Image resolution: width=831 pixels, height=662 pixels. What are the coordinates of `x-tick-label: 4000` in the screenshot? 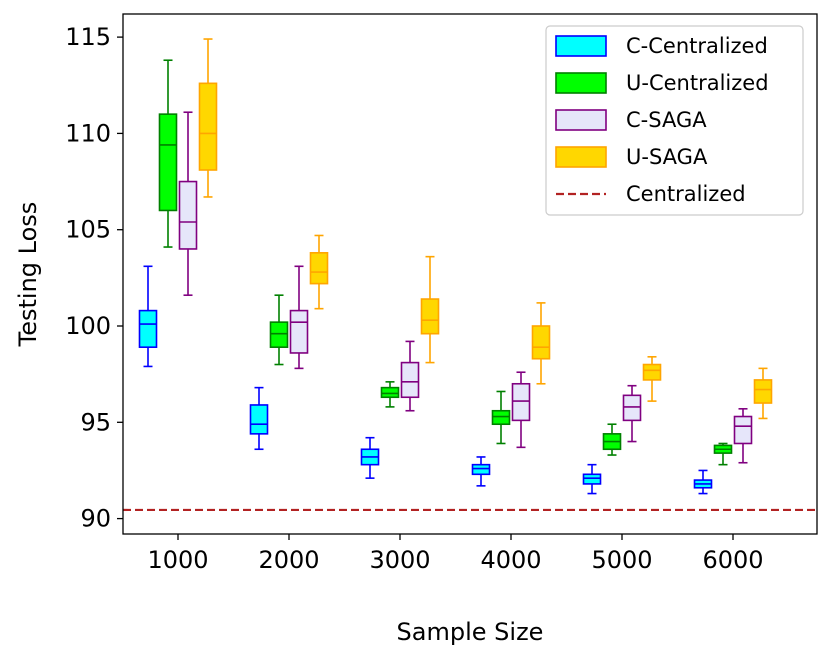 It's located at (510, 560).